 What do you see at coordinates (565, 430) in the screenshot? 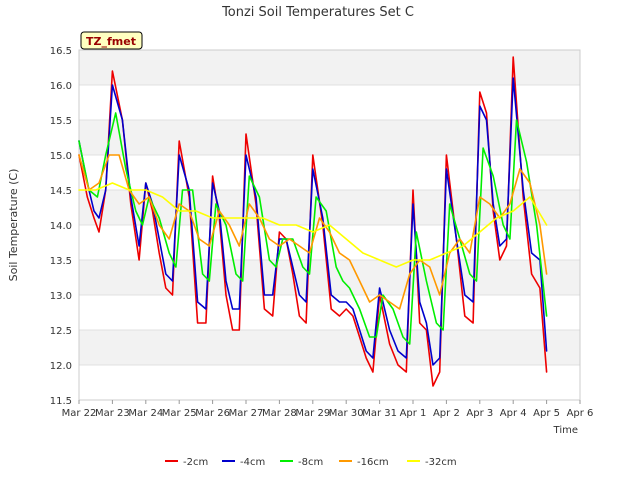
I see `x-axis-label: Time` at bounding box center [565, 430].